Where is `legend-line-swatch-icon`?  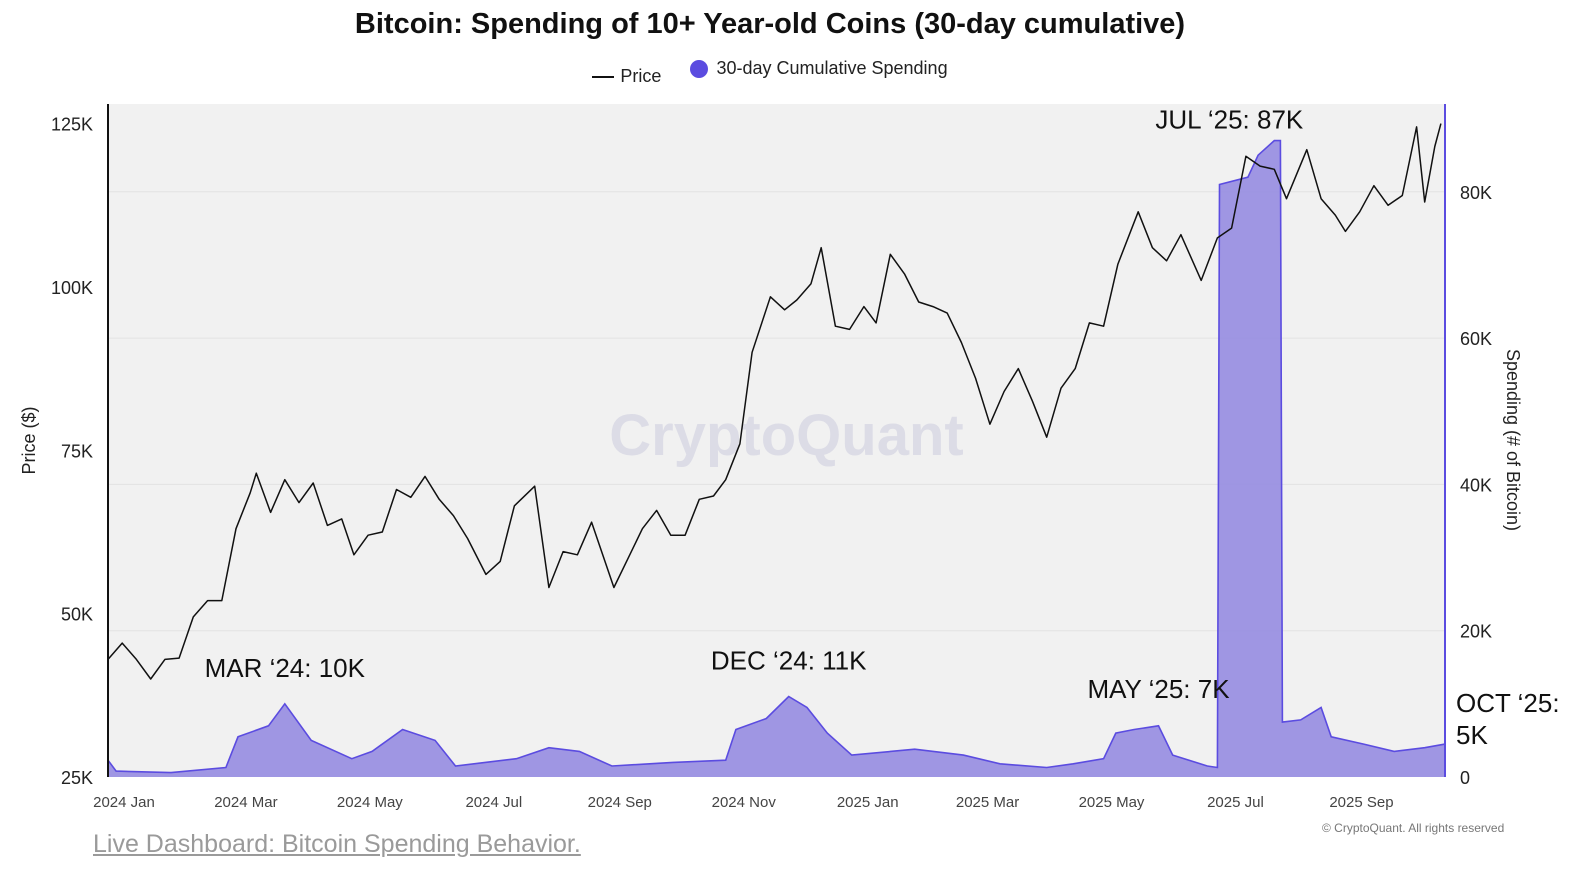 legend-line-swatch-icon is located at coordinates (603, 76).